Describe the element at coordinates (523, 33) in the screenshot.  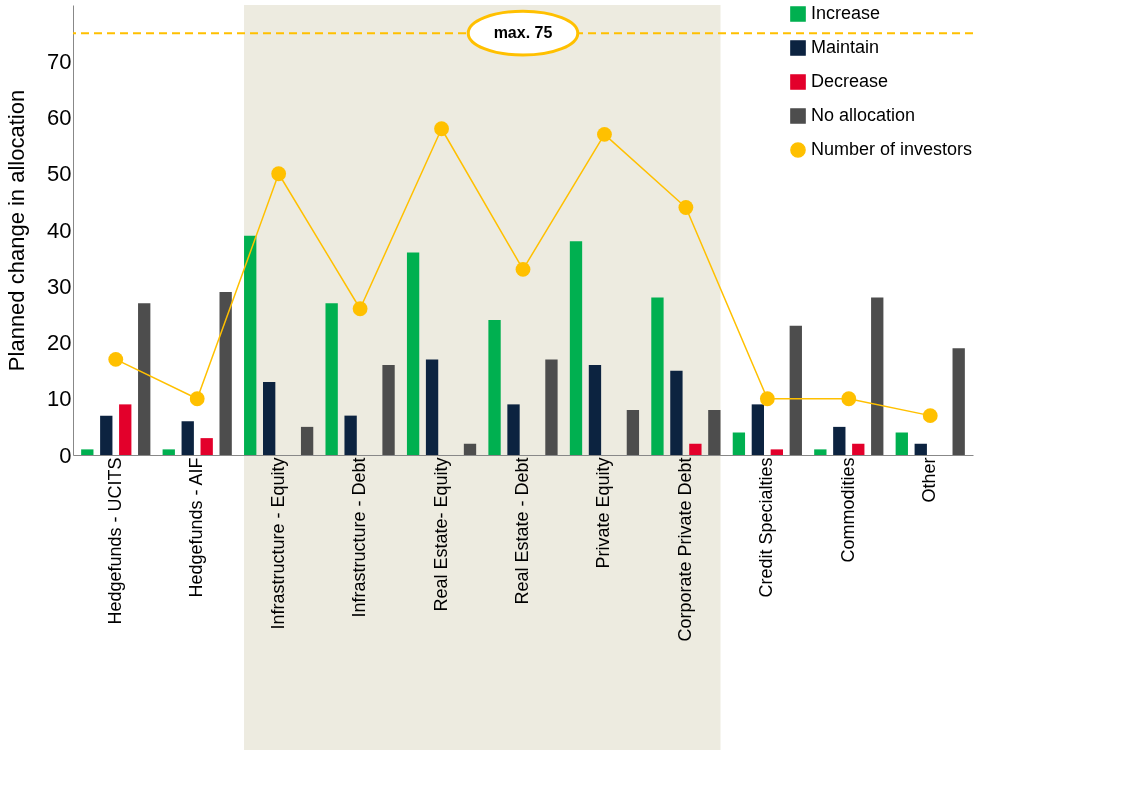
I see `ref-line-label: max. 75` at that location.